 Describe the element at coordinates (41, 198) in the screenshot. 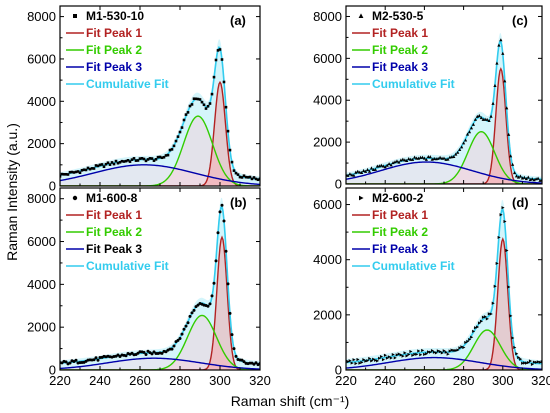

I see `y-tick-label: 8000` at that location.